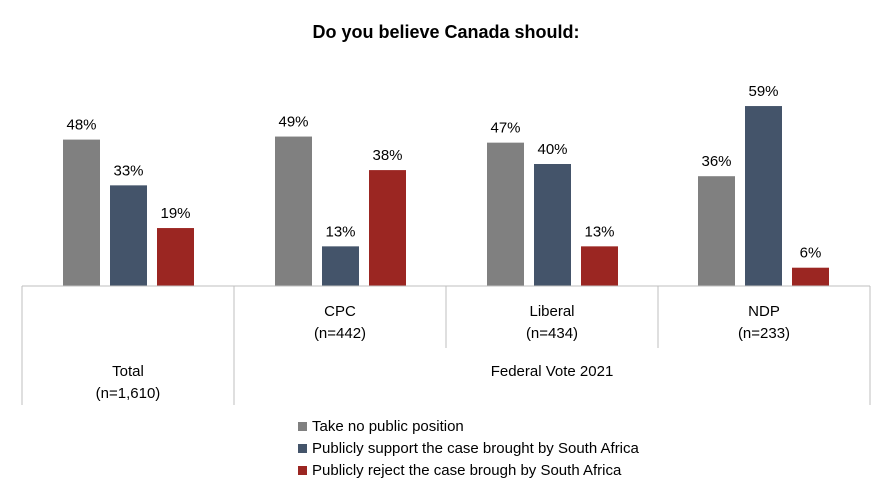  Describe the element at coordinates (552, 371) in the screenshot. I see `category-group-label: Federal Vote 2021` at that location.